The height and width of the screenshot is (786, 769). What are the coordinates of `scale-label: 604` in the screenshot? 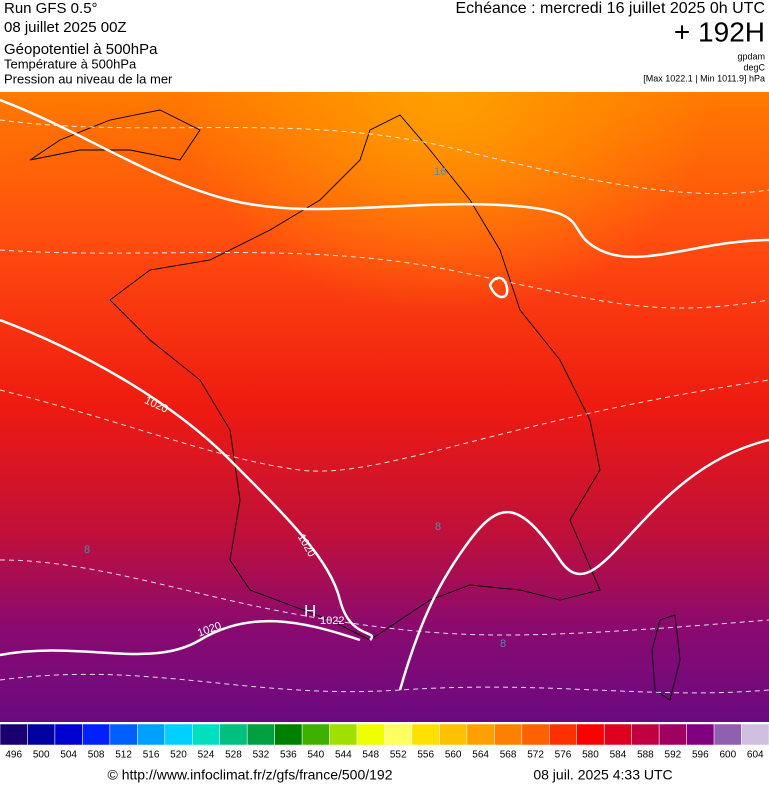 It's located at (755, 755).